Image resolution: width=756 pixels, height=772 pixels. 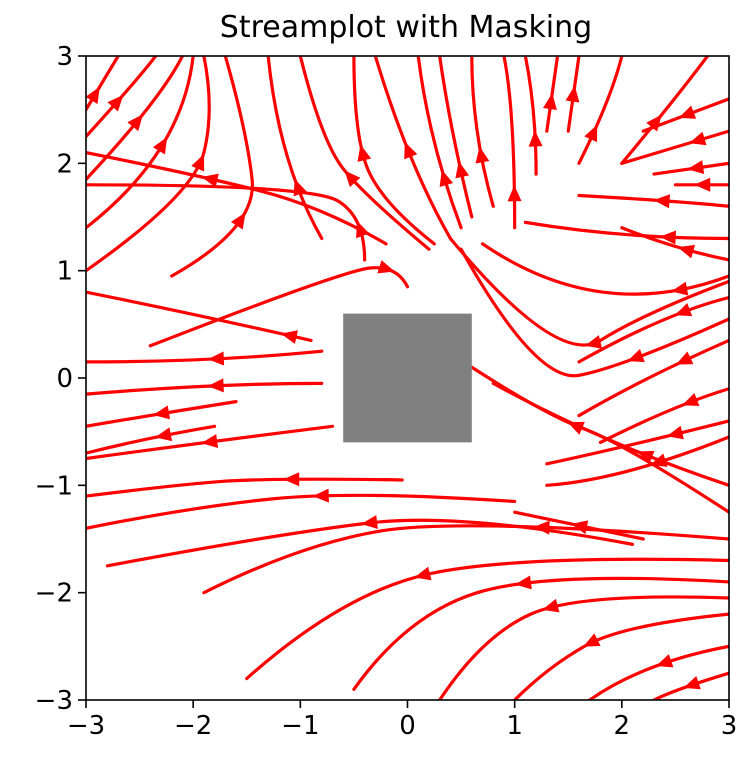 What do you see at coordinates (64, 57) in the screenshot?
I see `y-tick-label: 3` at bounding box center [64, 57].